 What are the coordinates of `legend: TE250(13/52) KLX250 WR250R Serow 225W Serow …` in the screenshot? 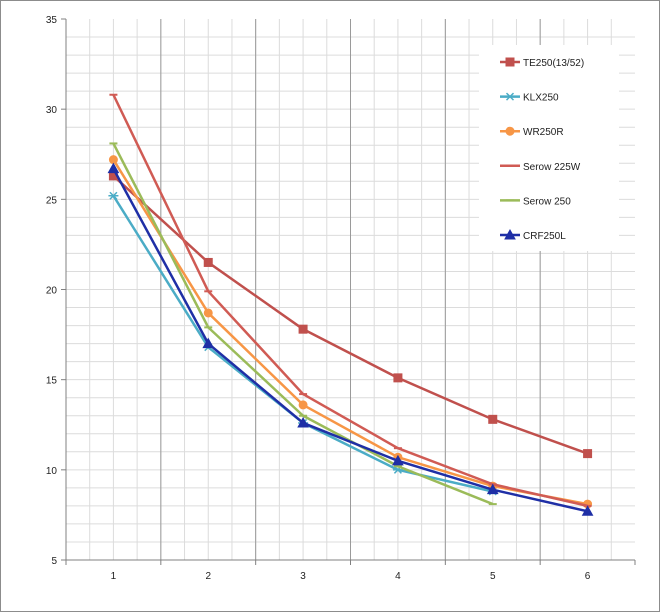 It's located at (549, 148).